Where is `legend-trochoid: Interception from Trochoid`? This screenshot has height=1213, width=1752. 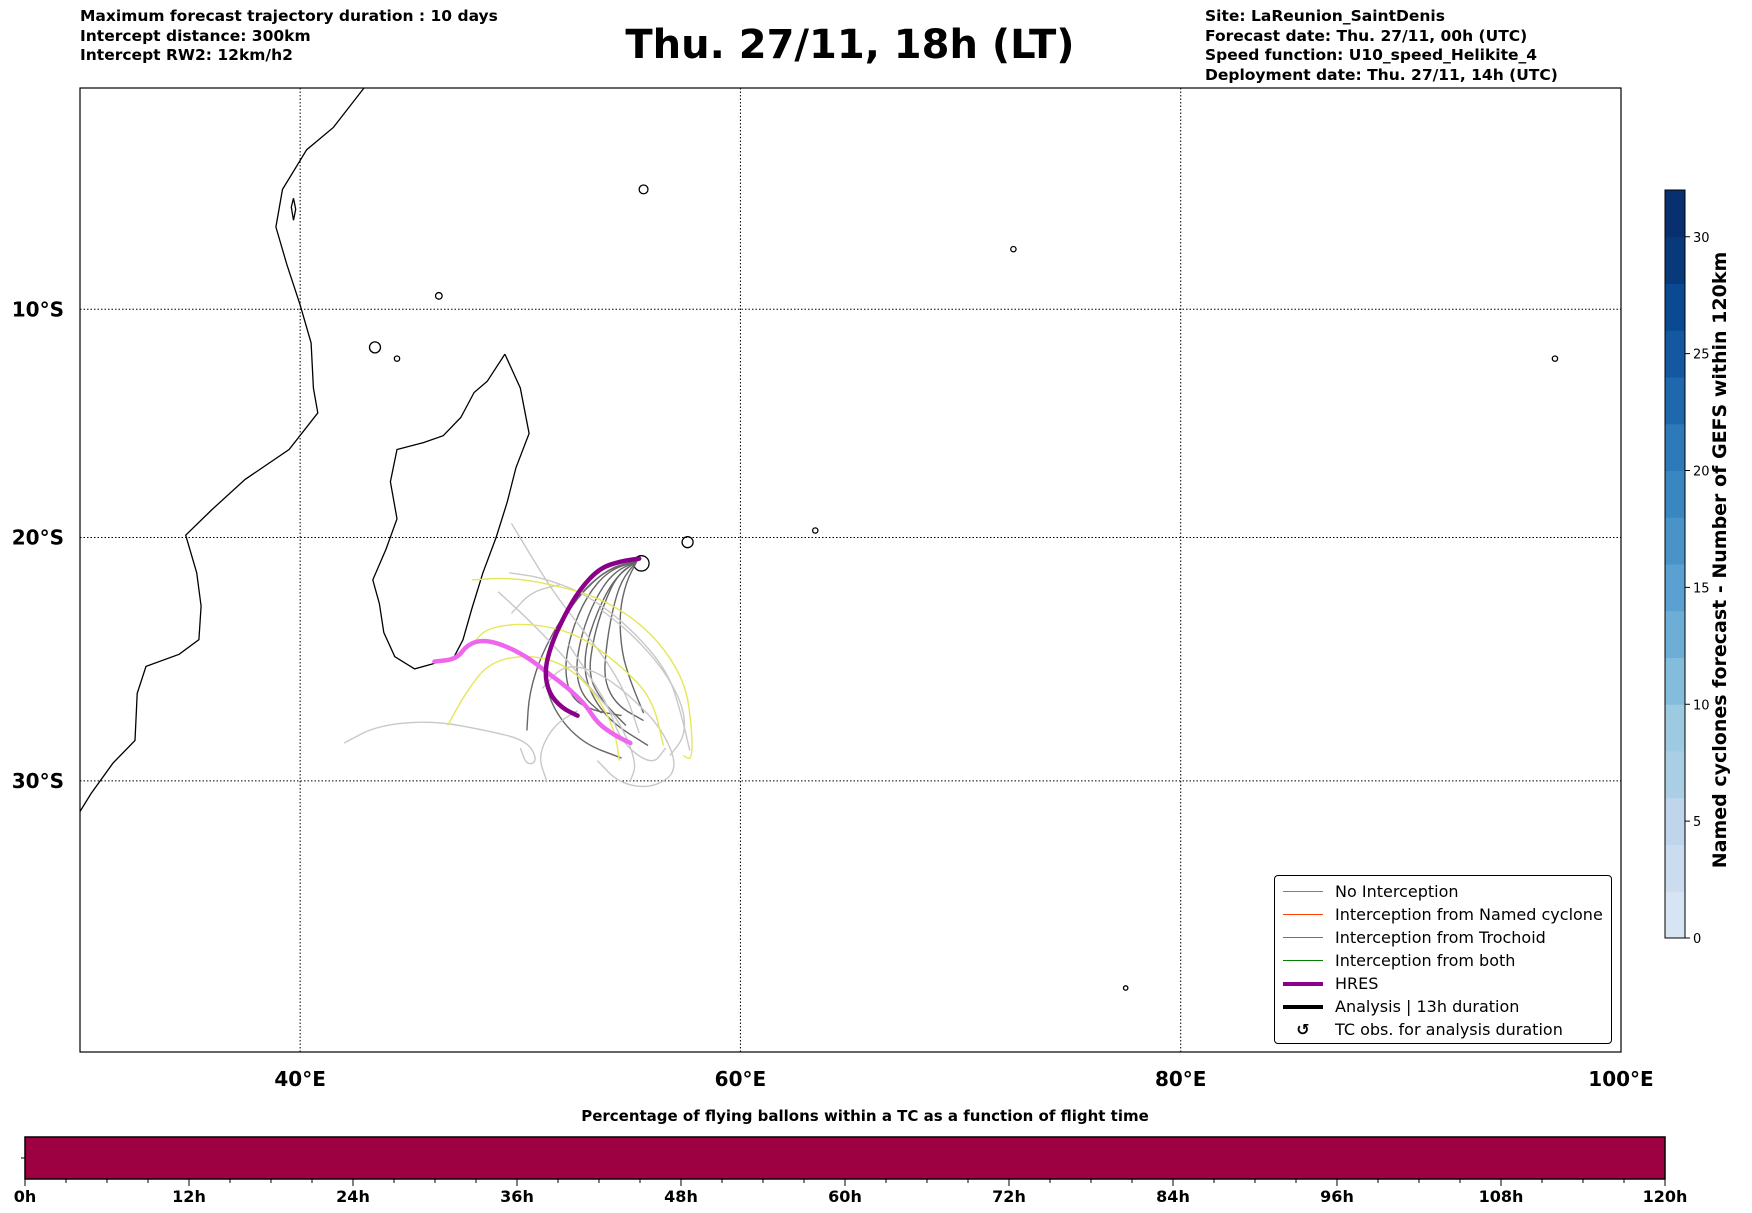
legend-trochoid: Interception from Trochoid is located at coordinates (1410, 937).